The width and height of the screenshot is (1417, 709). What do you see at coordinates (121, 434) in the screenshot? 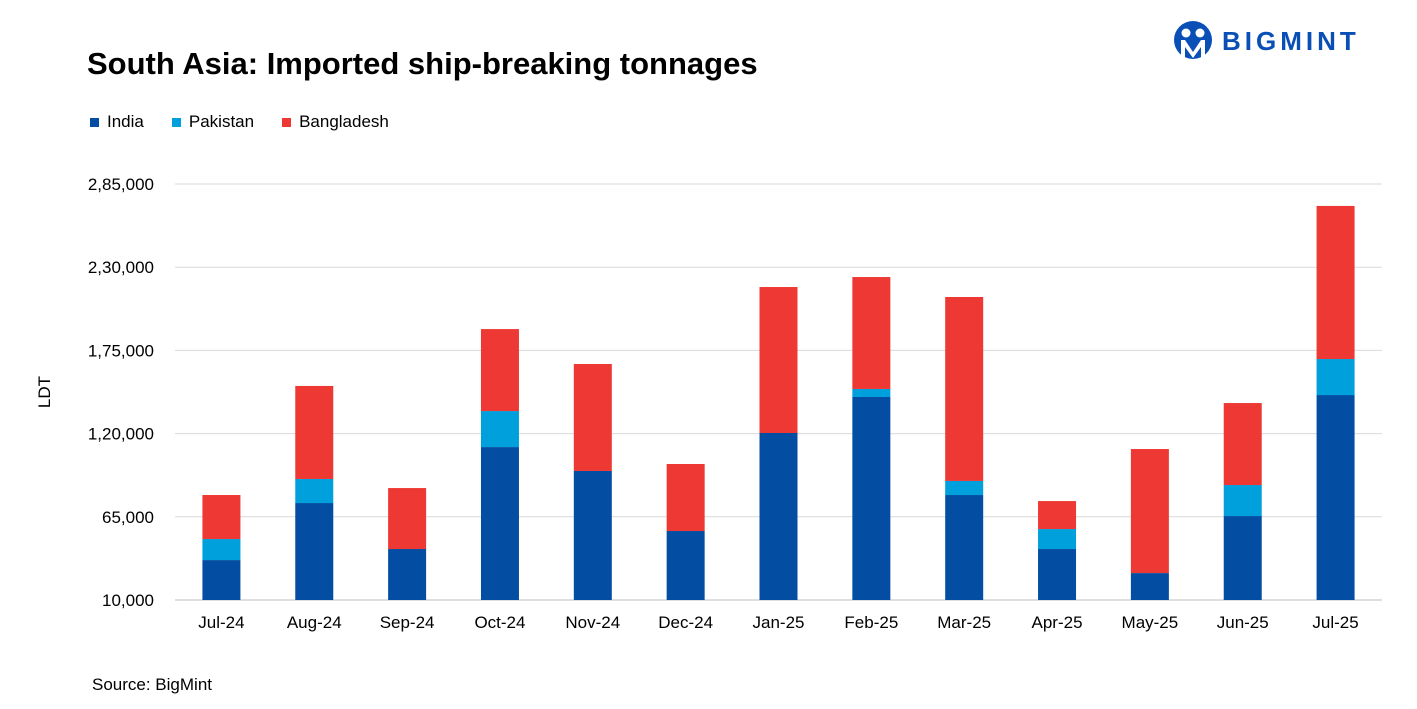
I see `y-tick-label: 1,20,000` at bounding box center [121, 434].